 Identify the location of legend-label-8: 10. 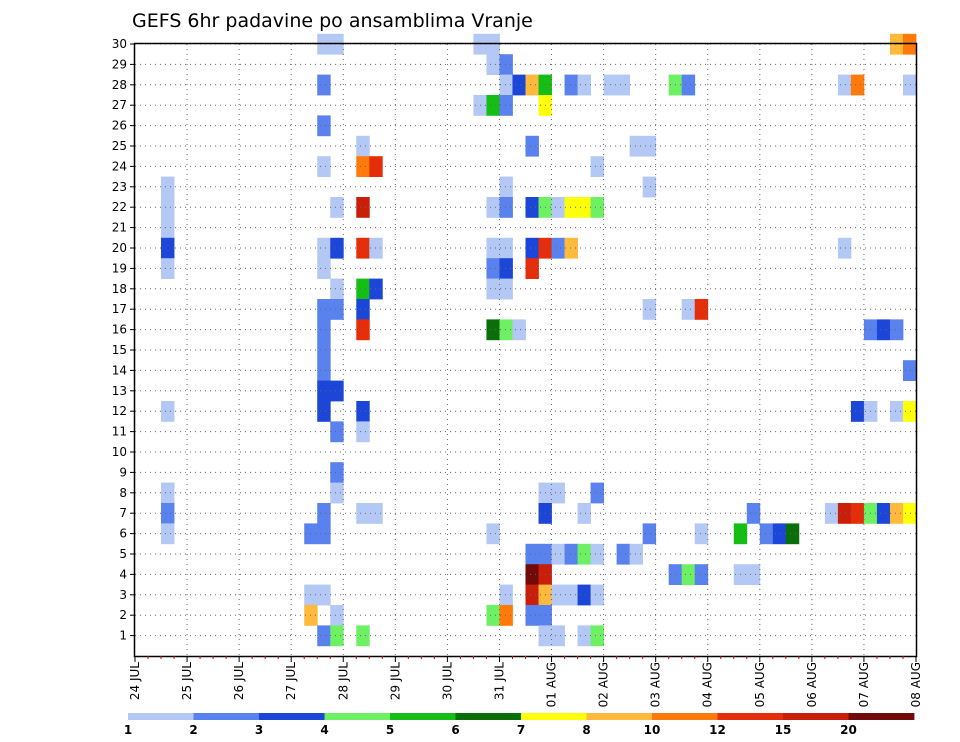
(652, 730).